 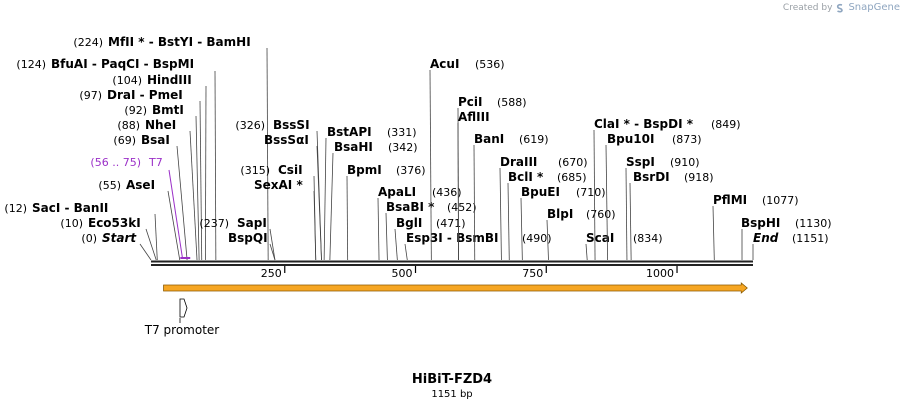 What do you see at coordinates (600, 238) in the screenshot?
I see `site-name: ScaI` at bounding box center [600, 238].